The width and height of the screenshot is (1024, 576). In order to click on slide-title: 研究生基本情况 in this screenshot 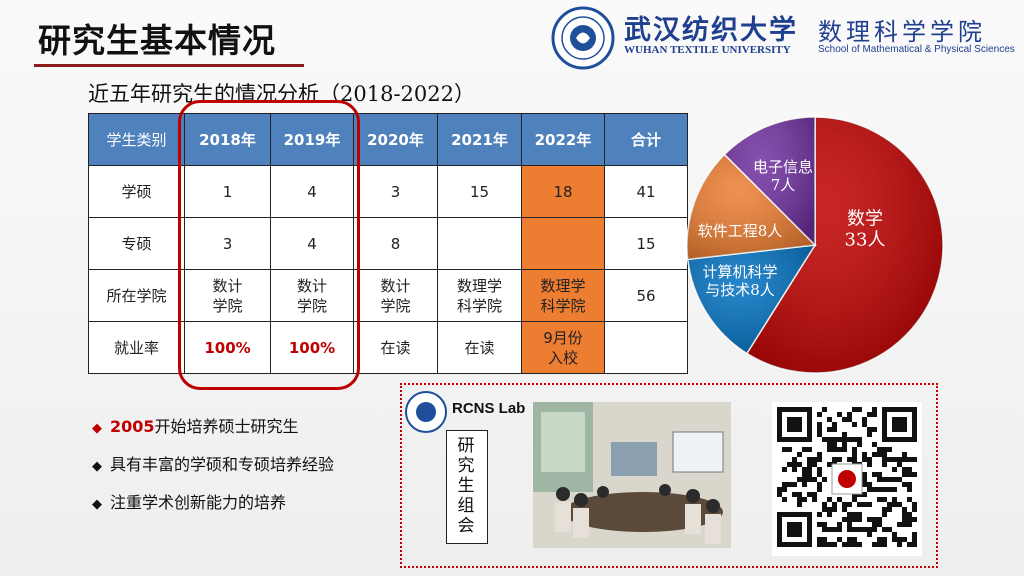, I will do `click(157, 40)`.